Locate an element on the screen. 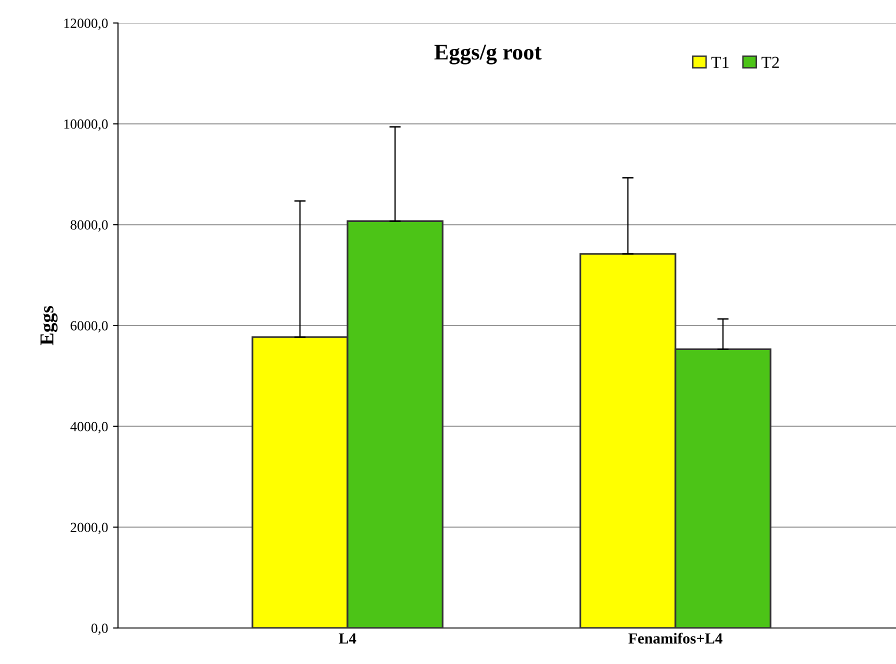 This screenshot has width=896, height=664. y-tick-label: 4000,0 is located at coordinates (89, 428).